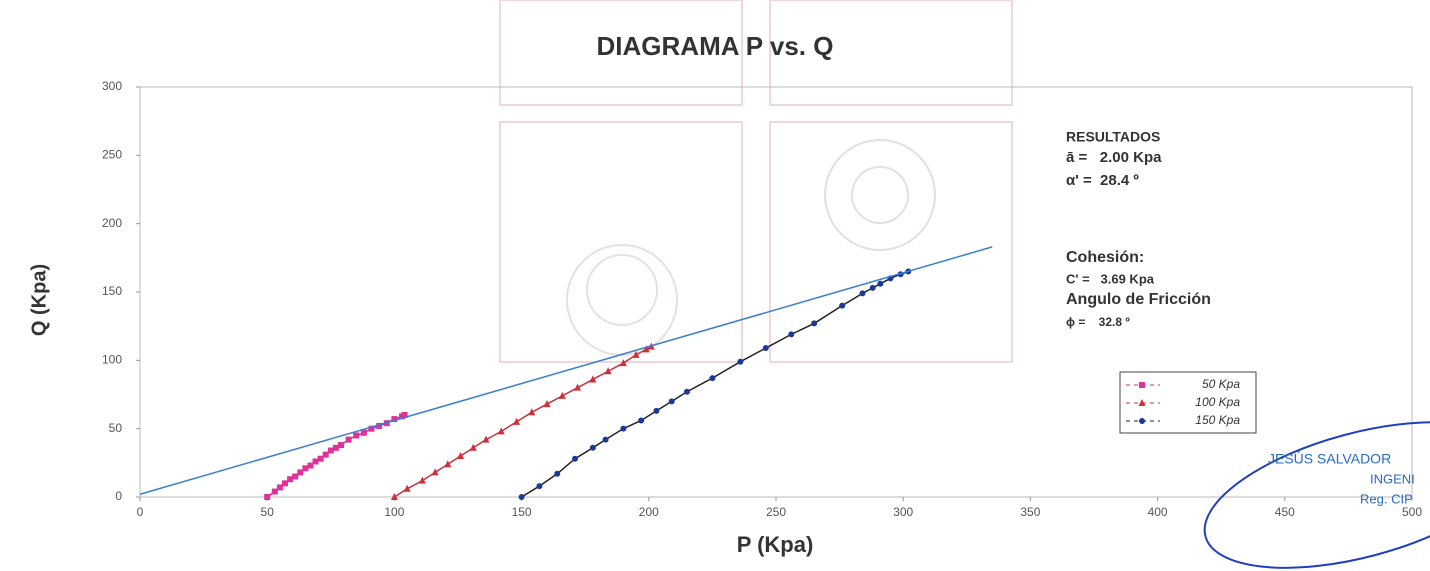 The height and width of the screenshot is (571, 1430). Describe the element at coordinates (1329, 459) in the screenshot. I see `stamp-text: JESÚS SALVADOR` at that location.